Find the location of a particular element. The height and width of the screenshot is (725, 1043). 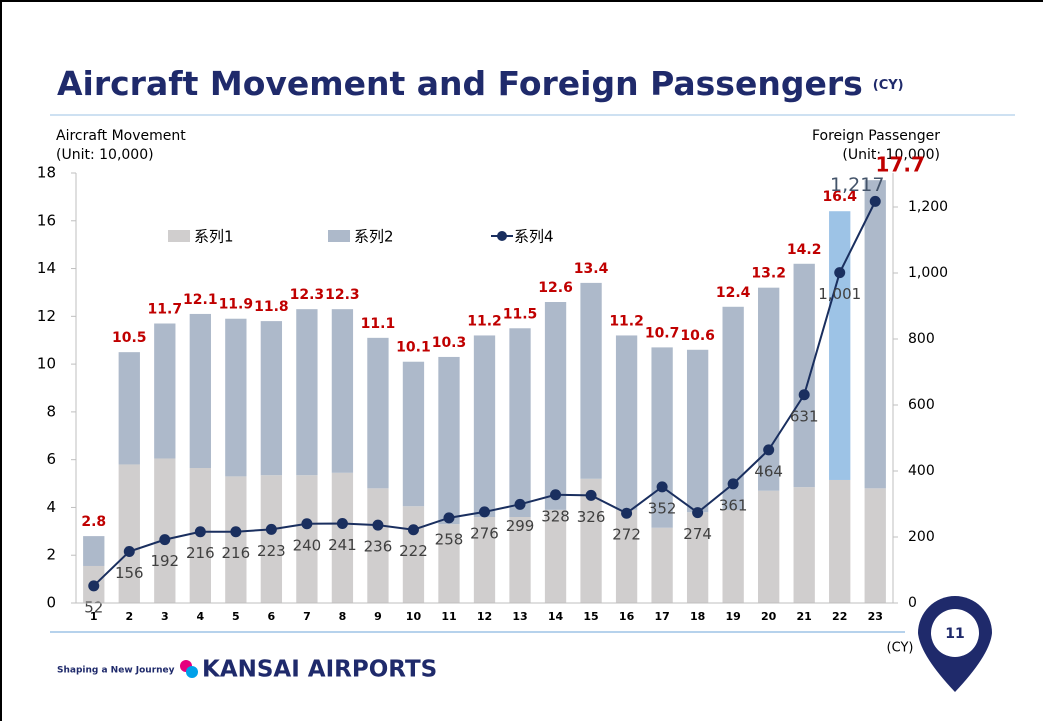

total-label: 16.4 is located at coordinates (839, 197).